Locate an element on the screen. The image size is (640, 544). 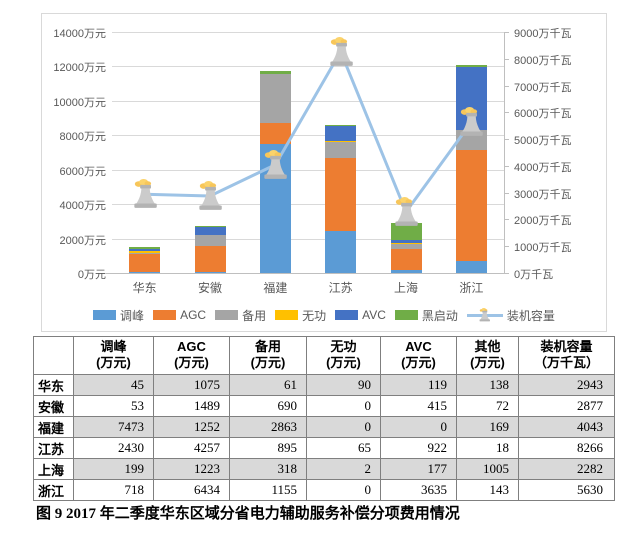
right-axis-label: 0万千瓦 is located at coordinates (534, 275).